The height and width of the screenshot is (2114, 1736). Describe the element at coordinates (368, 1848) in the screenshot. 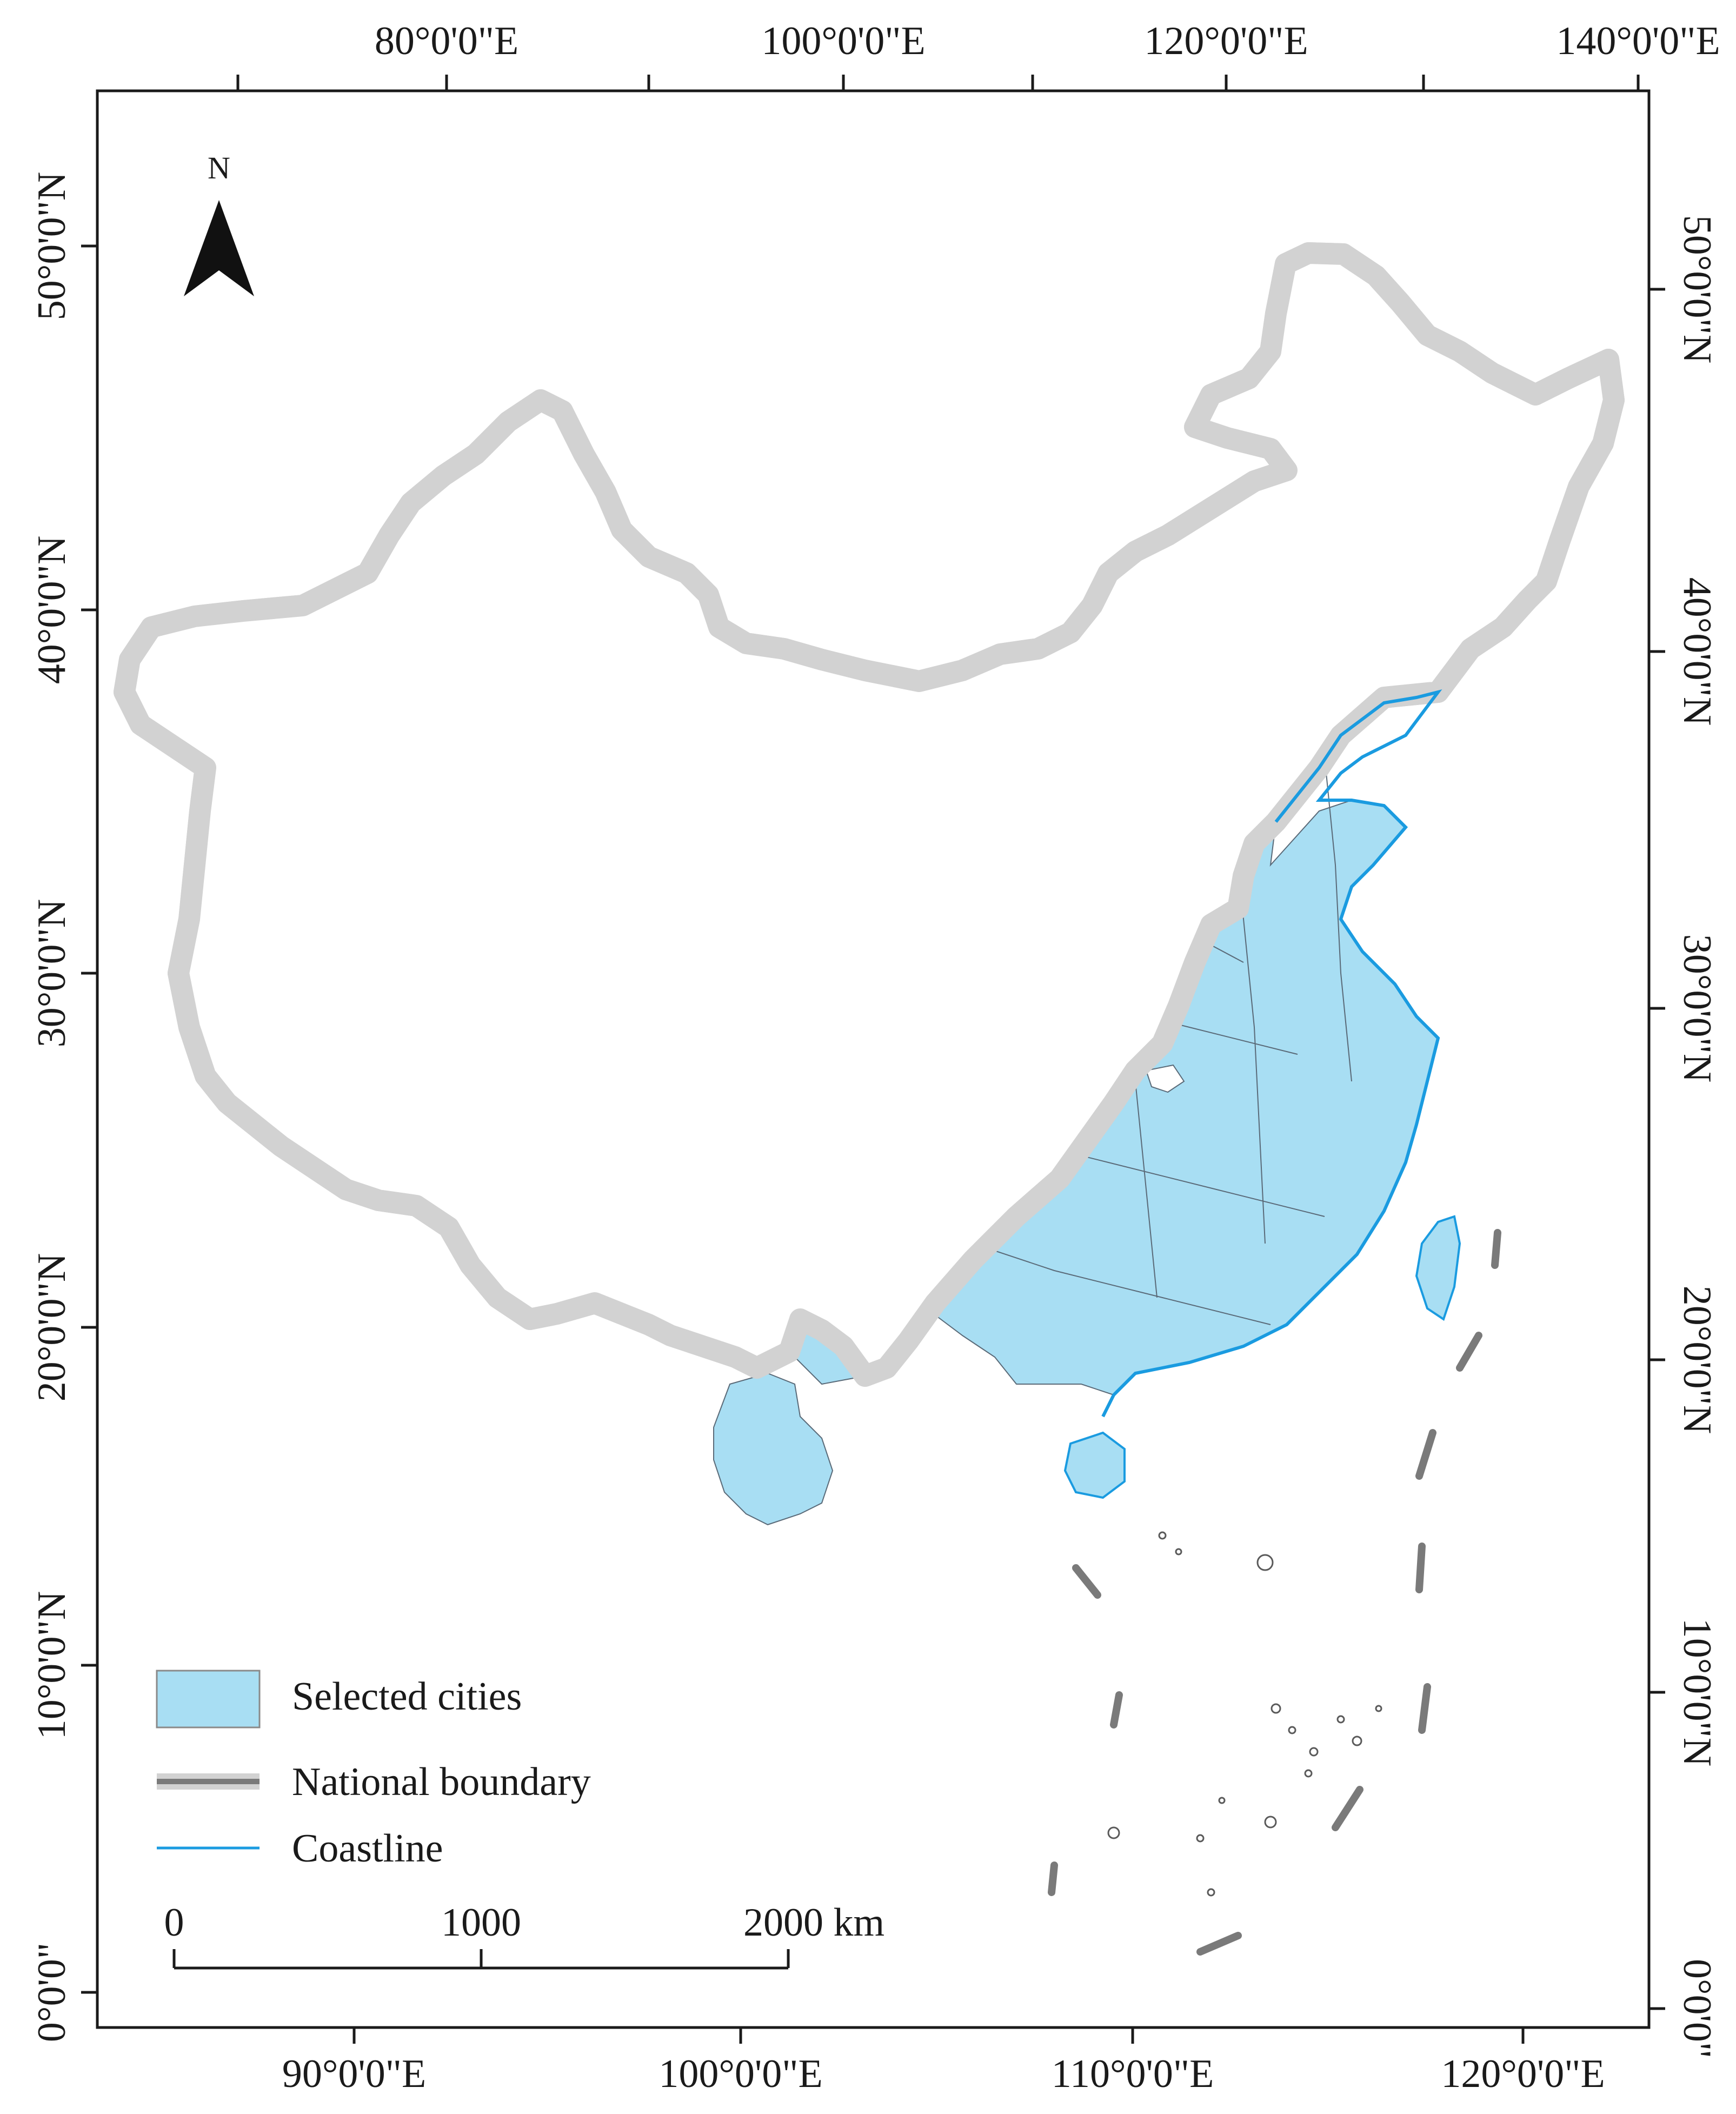

I see `legend-label-coastline: Coastline` at that location.